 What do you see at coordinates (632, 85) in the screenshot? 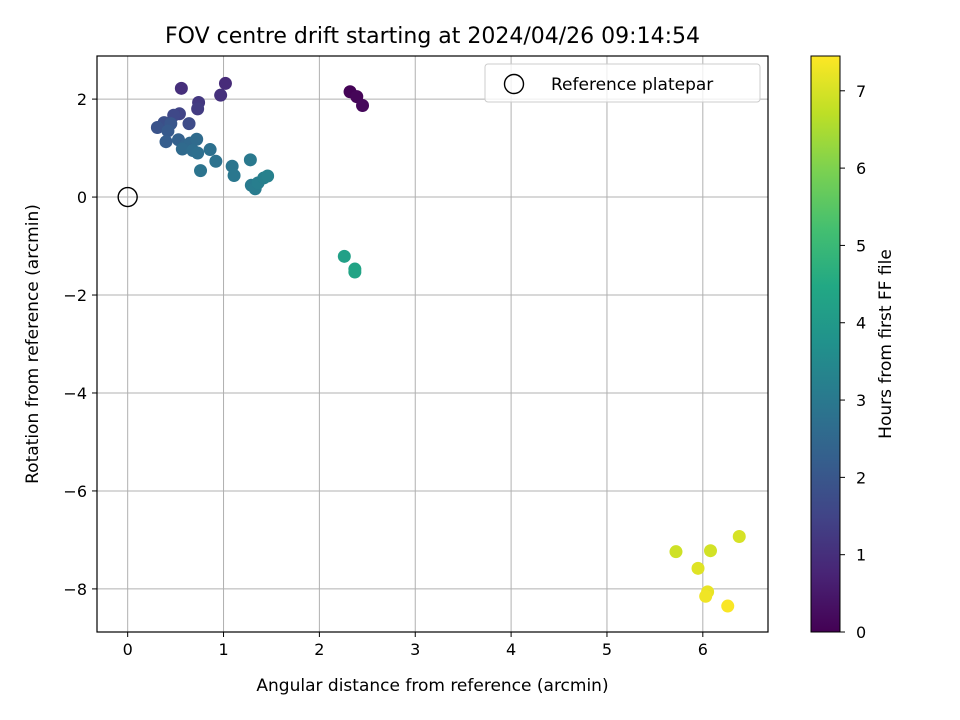
I see `legend-label-reference-platepar: Reference platepar` at bounding box center [632, 85].